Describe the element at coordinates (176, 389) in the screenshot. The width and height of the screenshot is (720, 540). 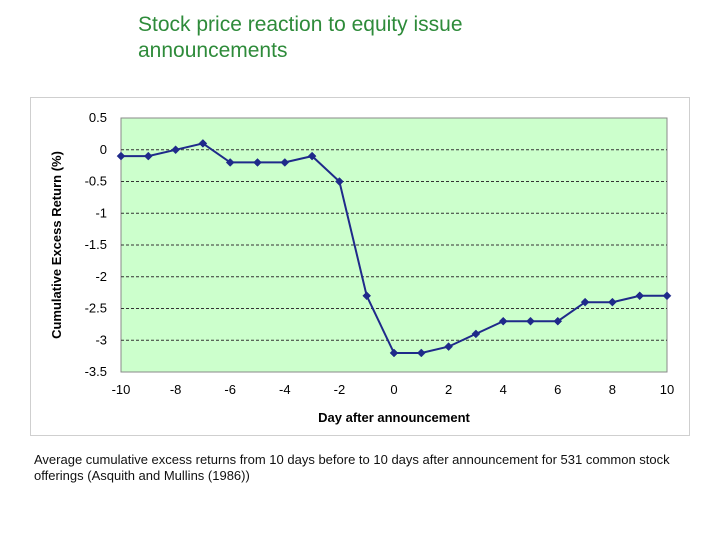
I see `x-tick-label: -8` at that location.